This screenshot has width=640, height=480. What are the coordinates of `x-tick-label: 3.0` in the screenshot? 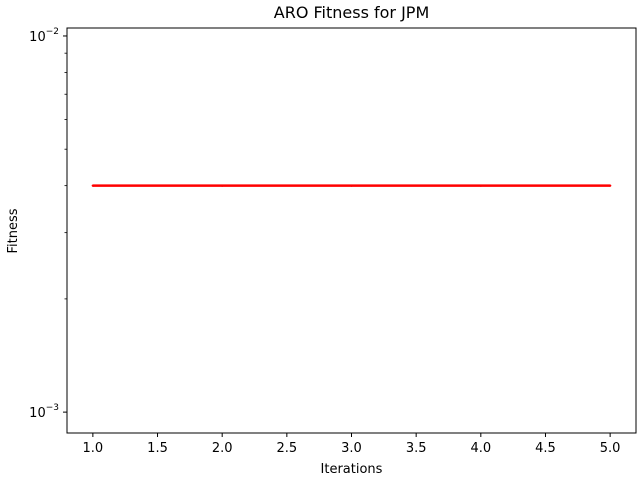 It's located at (351, 448).